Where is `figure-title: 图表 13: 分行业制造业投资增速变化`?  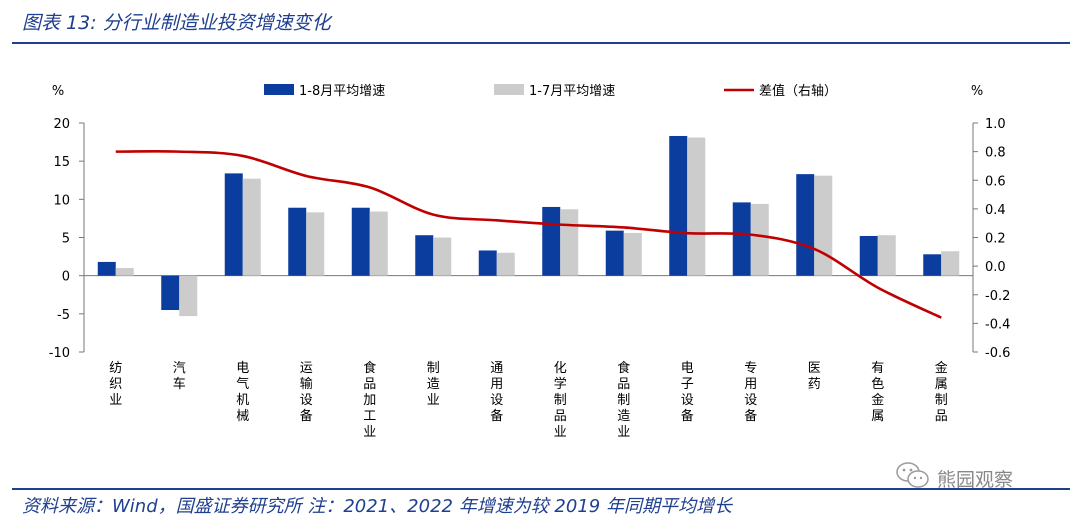
figure-title: 图表 13: 分行业制造业投资增速变化 is located at coordinates (176, 23).